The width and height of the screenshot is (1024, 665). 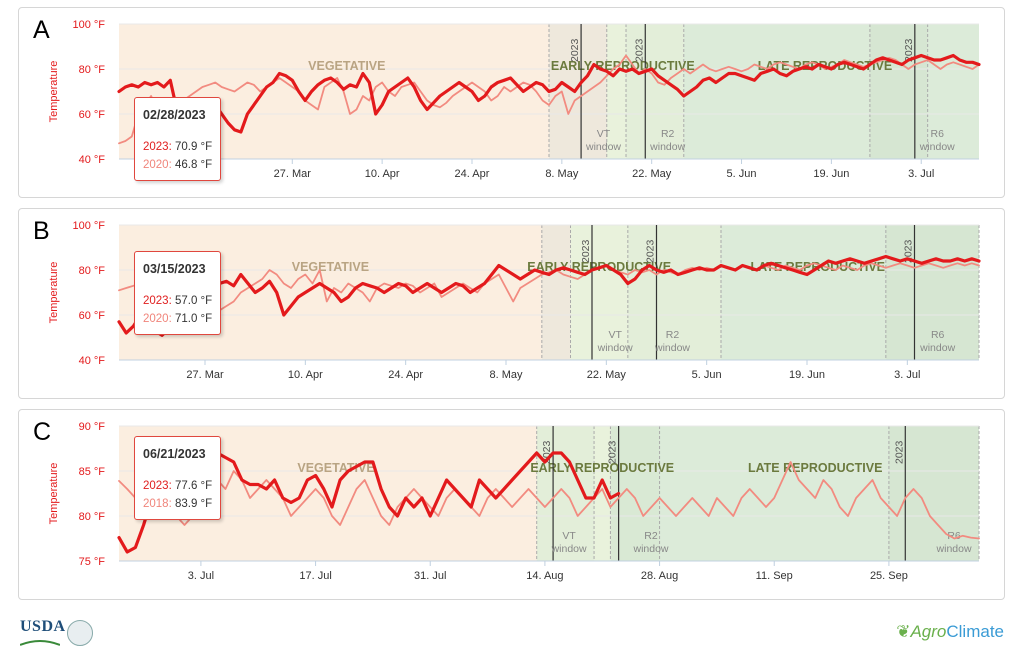 I want to click on tooltip-date: 02/28/2023, so click(x=174, y=115).